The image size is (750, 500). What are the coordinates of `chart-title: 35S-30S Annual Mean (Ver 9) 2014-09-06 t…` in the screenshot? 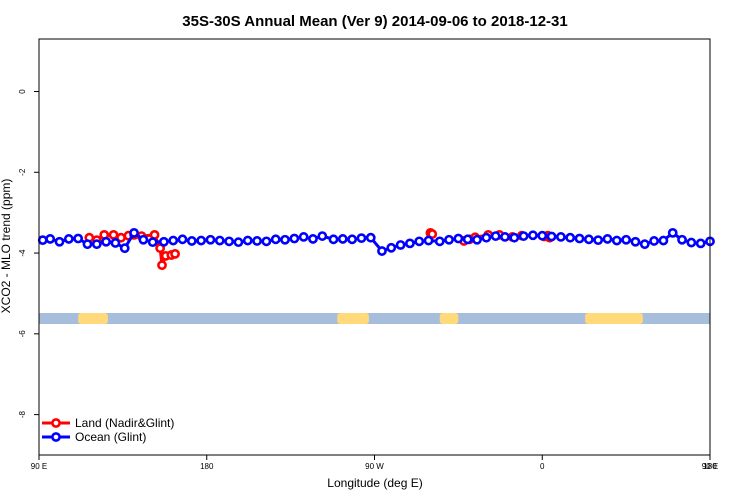 It's located at (374, 21).